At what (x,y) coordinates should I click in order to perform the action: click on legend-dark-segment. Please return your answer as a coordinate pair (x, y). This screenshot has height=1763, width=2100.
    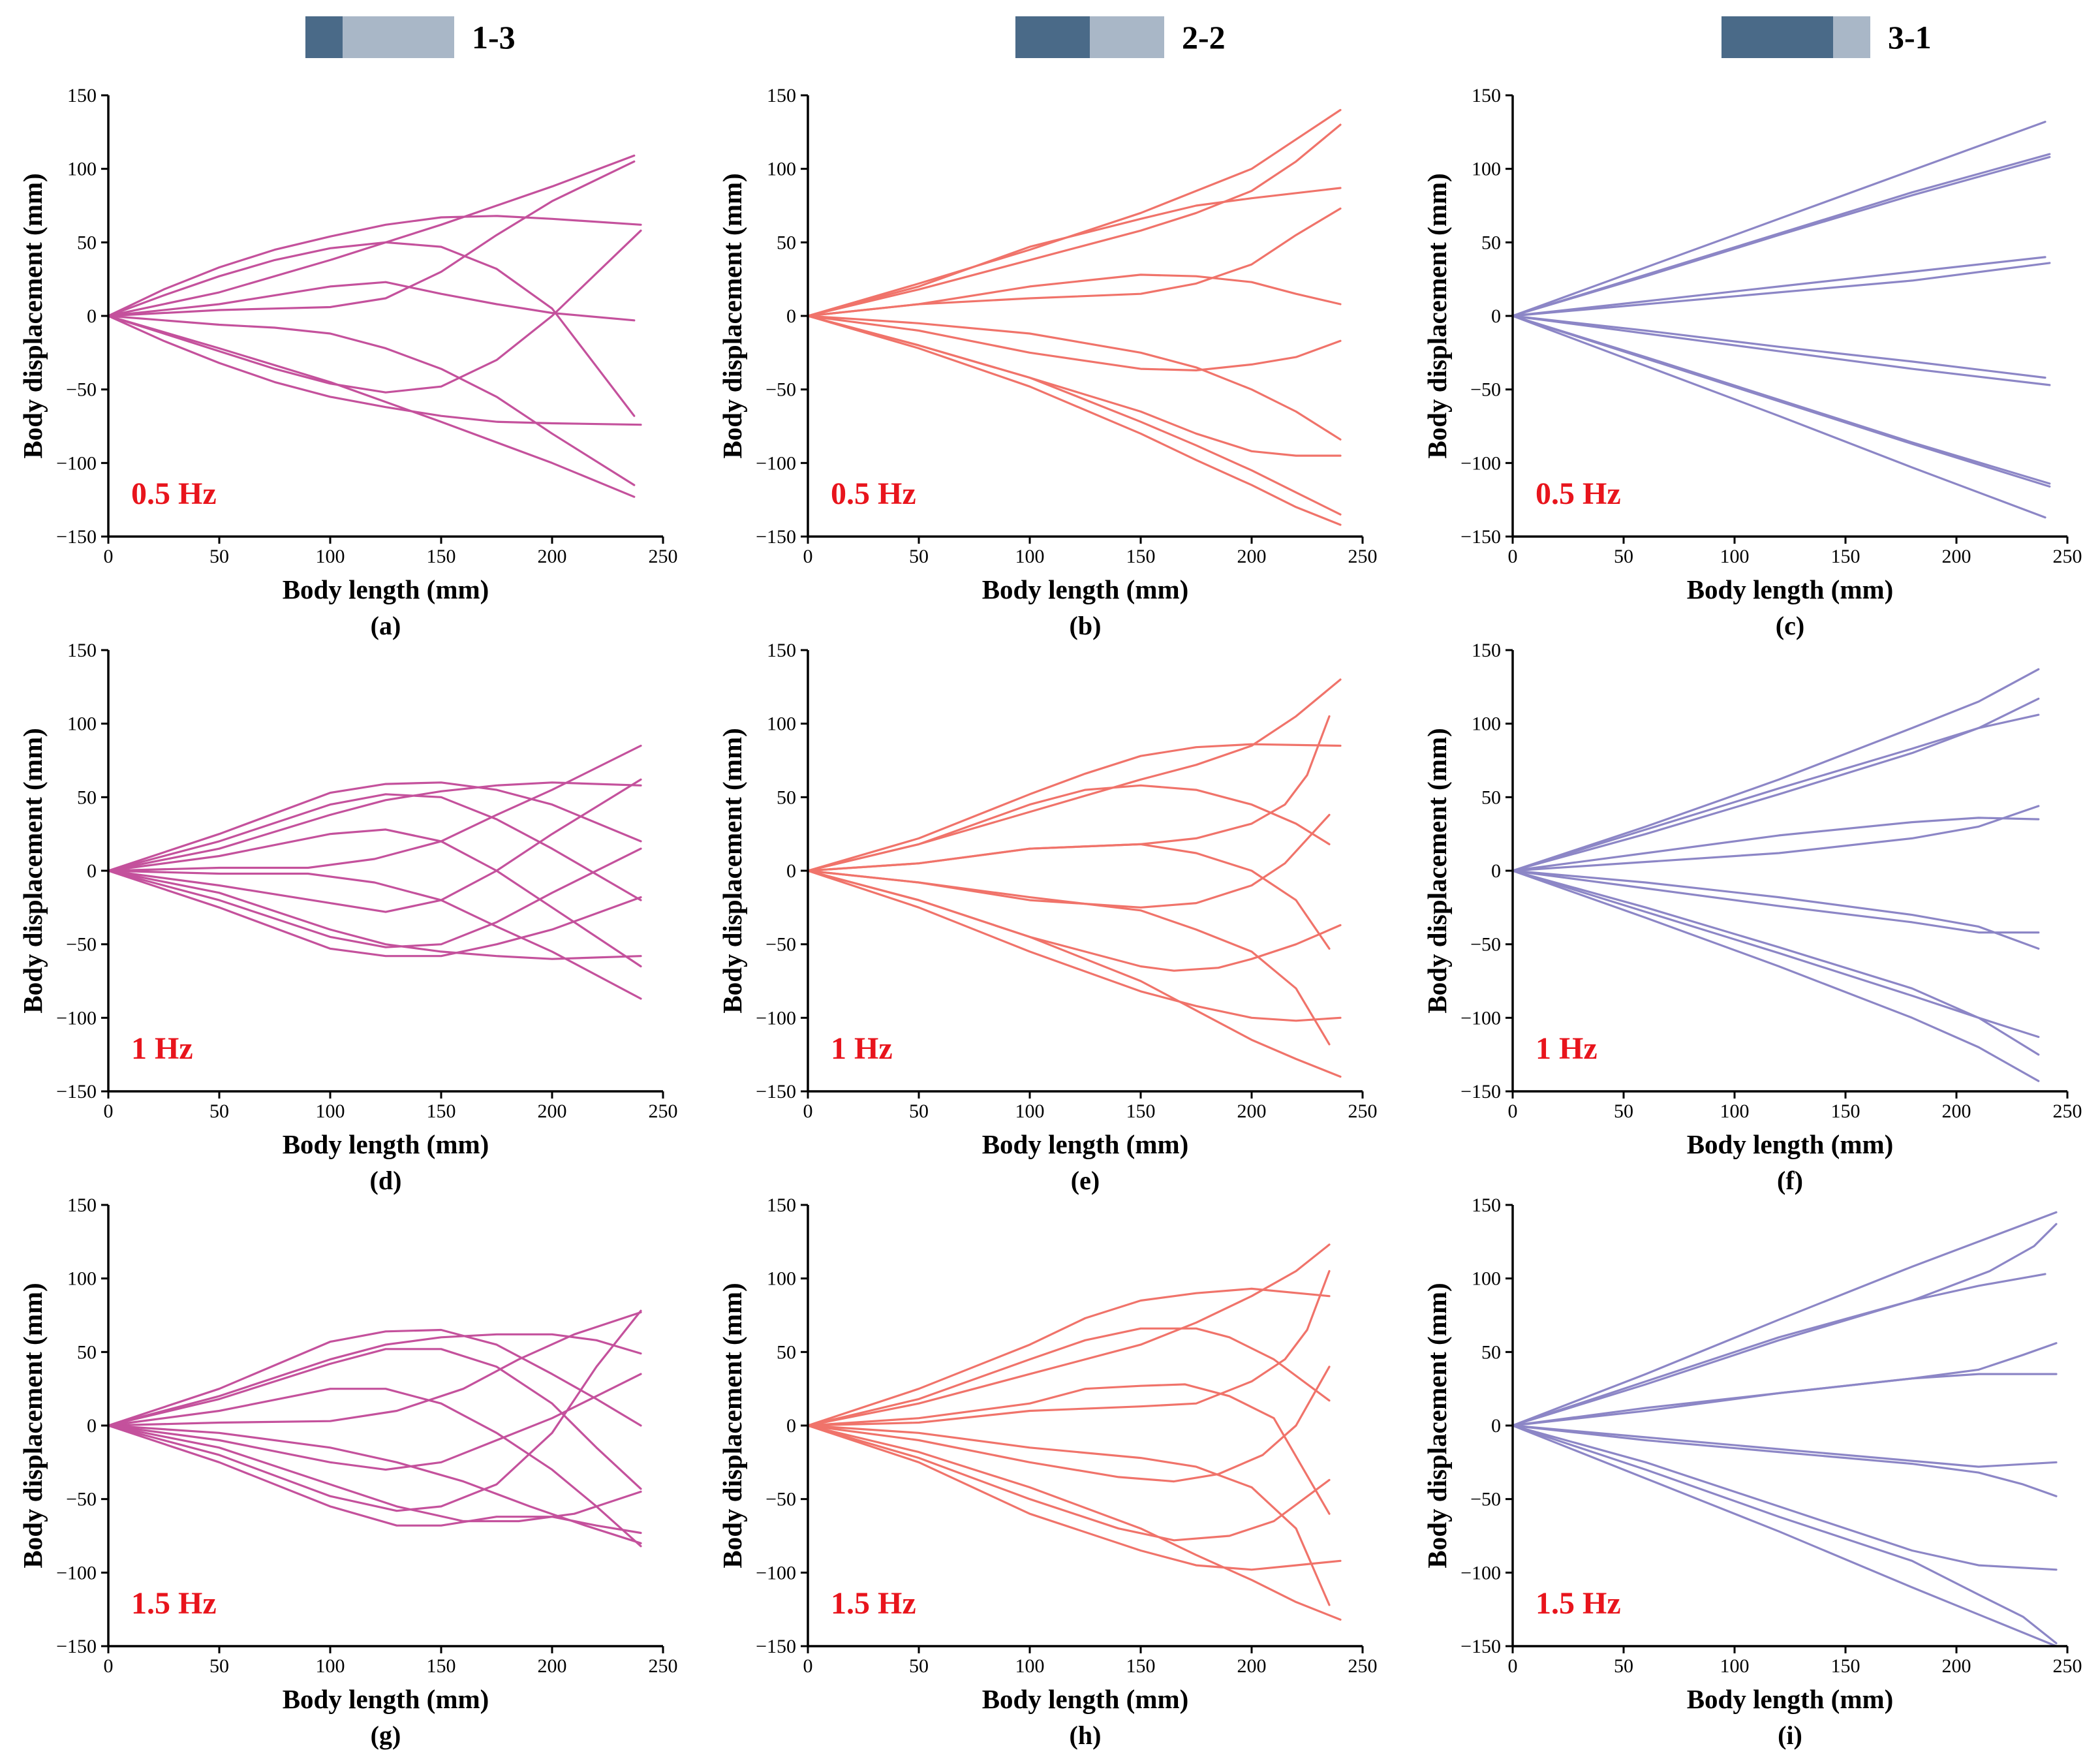
    Looking at the image, I should click on (1777, 37).